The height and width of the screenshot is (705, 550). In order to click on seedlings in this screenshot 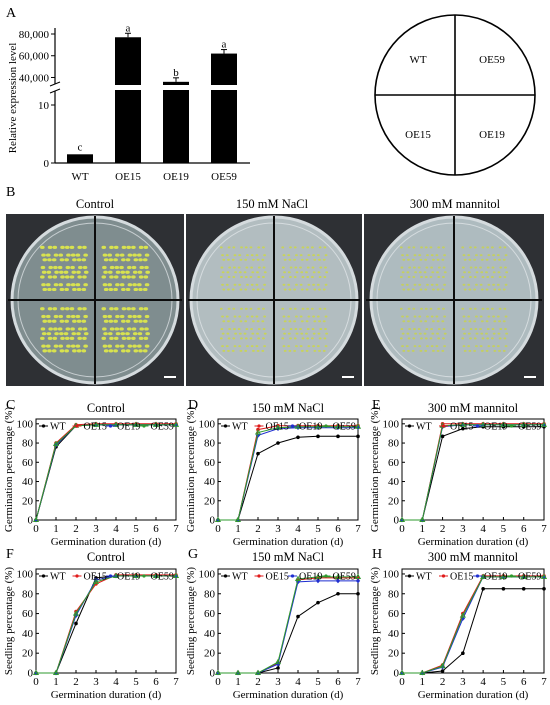, I will do `click(274, 299)`.